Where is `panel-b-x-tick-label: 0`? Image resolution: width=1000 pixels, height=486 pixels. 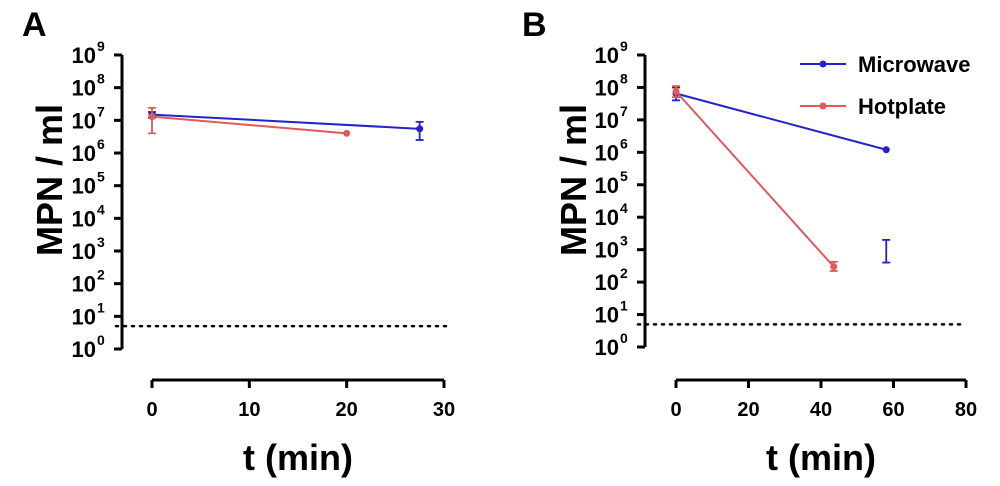
panel-b-x-tick-label: 0 is located at coordinates (675, 410).